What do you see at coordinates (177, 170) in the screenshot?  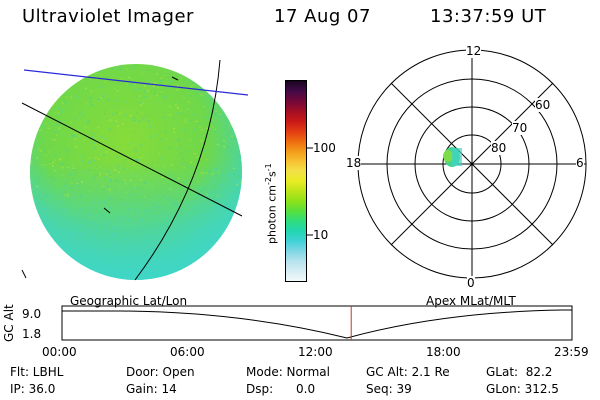 I see `grid-line` at bounding box center [177, 170].